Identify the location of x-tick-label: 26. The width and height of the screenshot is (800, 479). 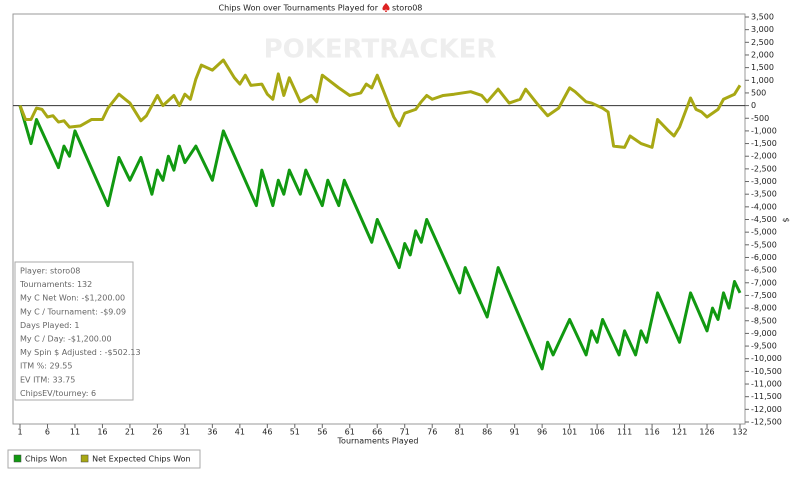
(157, 432).